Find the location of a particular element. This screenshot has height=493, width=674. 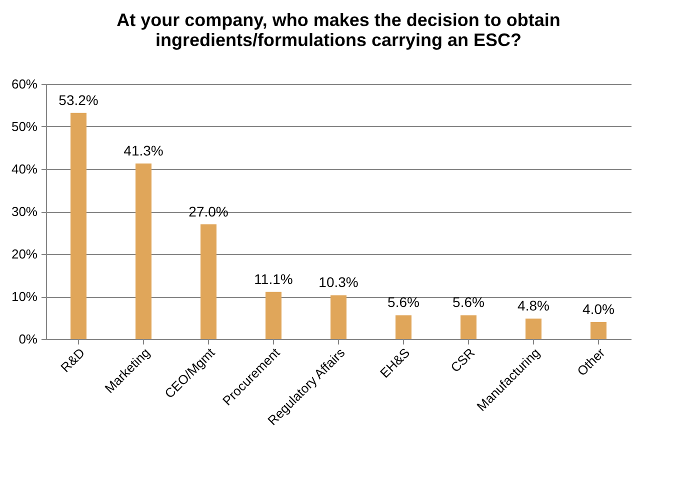

data-label: 27.0% is located at coordinates (208, 211).